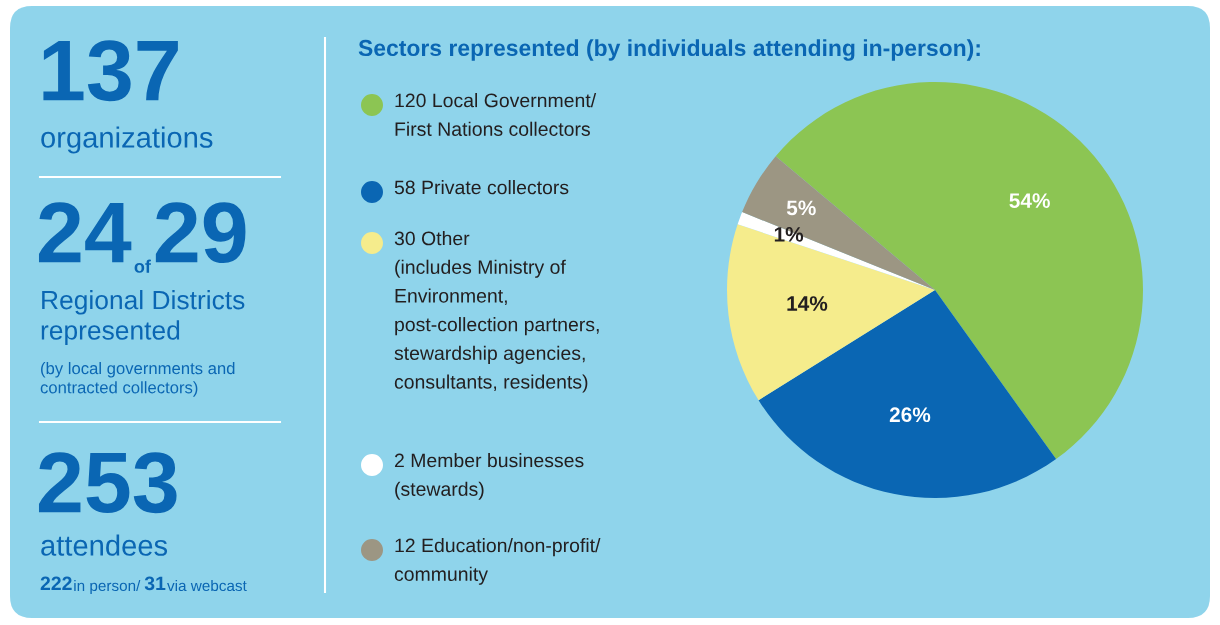 The image size is (1220, 625). What do you see at coordinates (110, 71) in the screenshot?
I see `text: 137` at bounding box center [110, 71].